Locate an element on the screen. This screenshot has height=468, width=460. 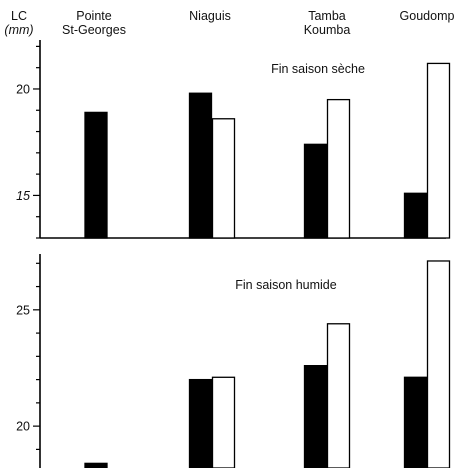
site-label-pointe-line1: Pointe is located at coordinates (93, 16).